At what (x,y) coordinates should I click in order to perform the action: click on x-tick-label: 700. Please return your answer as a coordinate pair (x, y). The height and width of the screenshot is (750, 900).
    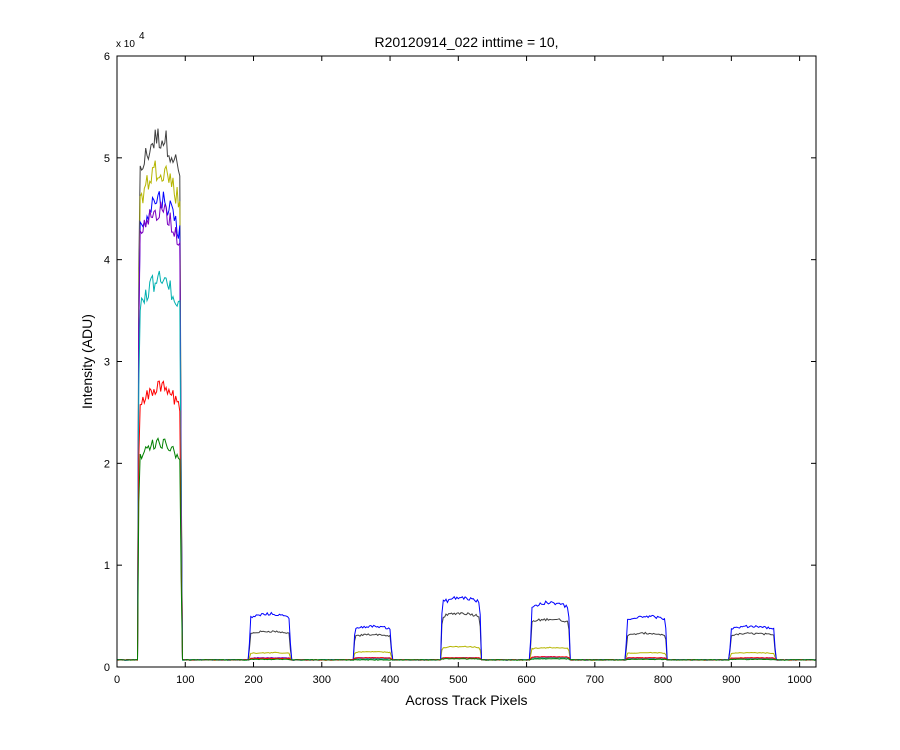
    Looking at the image, I should click on (595, 680).